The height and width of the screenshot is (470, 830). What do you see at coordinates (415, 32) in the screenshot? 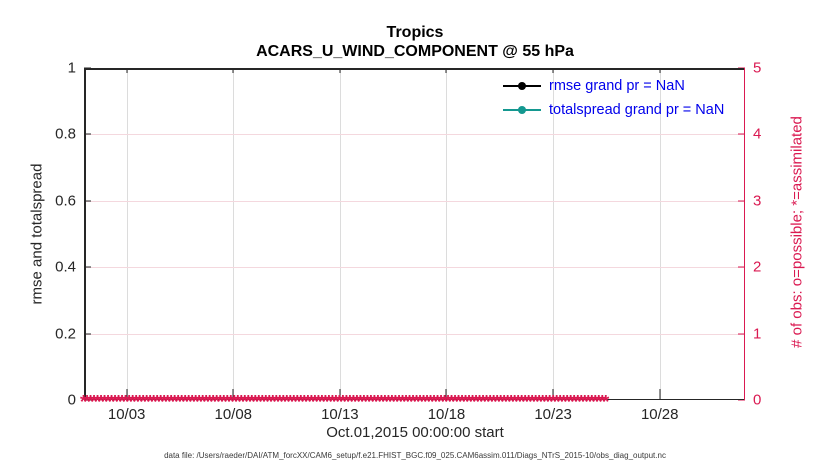
I see `figure-title: Tropics` at bounding box center [415, 32].